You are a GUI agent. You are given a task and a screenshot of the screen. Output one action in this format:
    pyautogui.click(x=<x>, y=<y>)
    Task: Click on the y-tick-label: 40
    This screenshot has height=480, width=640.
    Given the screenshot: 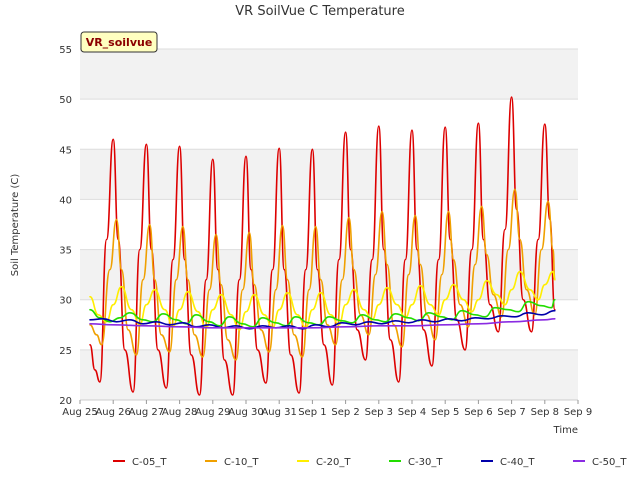 What is the action you would take?
    pyautogui.click(x=65, y=200)
    